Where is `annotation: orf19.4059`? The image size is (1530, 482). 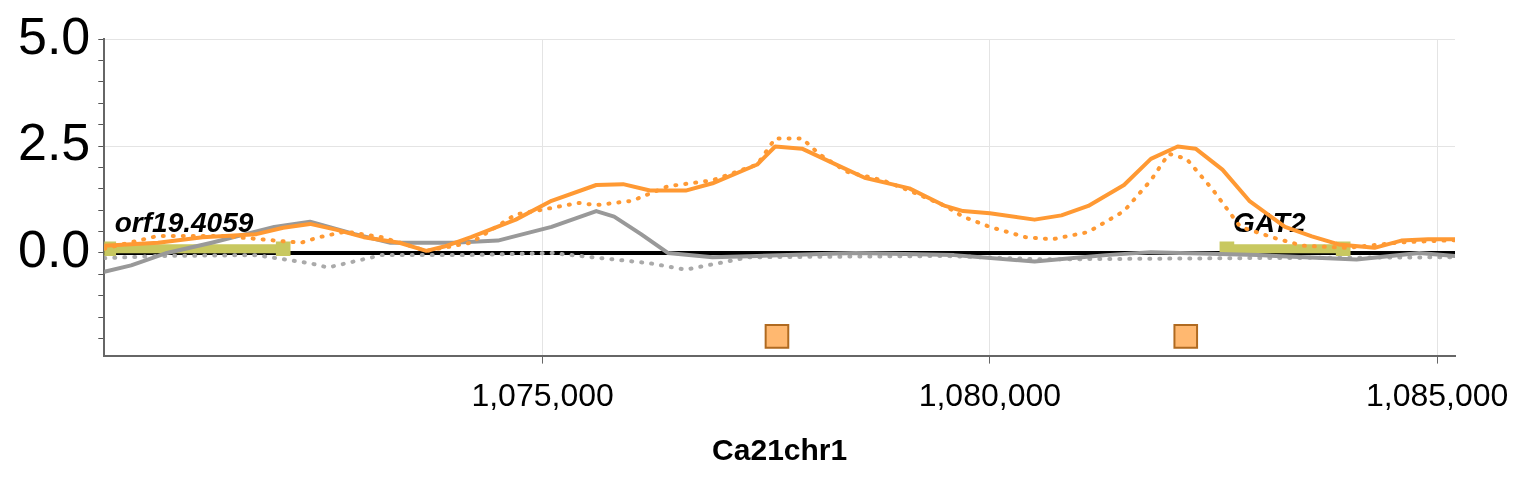
annotation: orf19.4059 is located at coordinates (184, 223).